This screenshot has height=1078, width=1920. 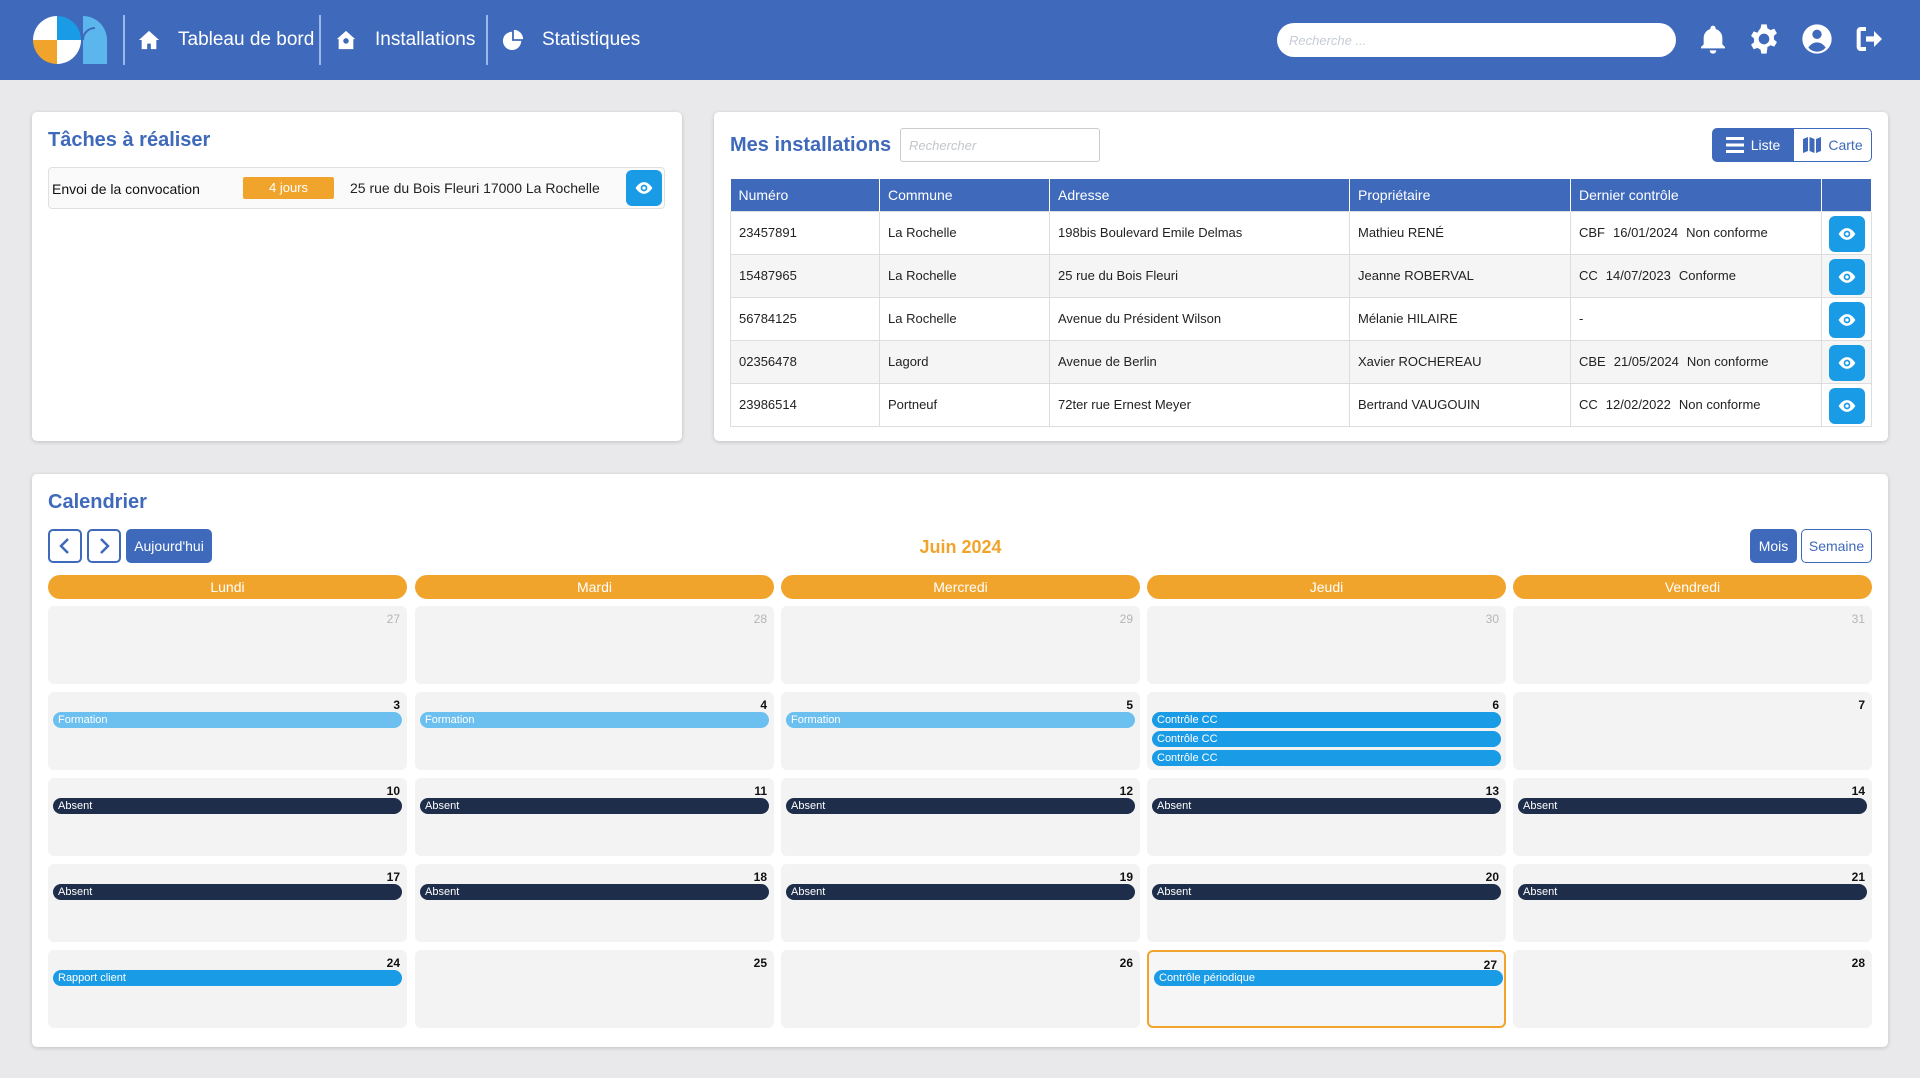 What do you see at coordinates (405, 40) in the screenshot?
I see `nav-installations: Installations` at bounding box center [405, 40].